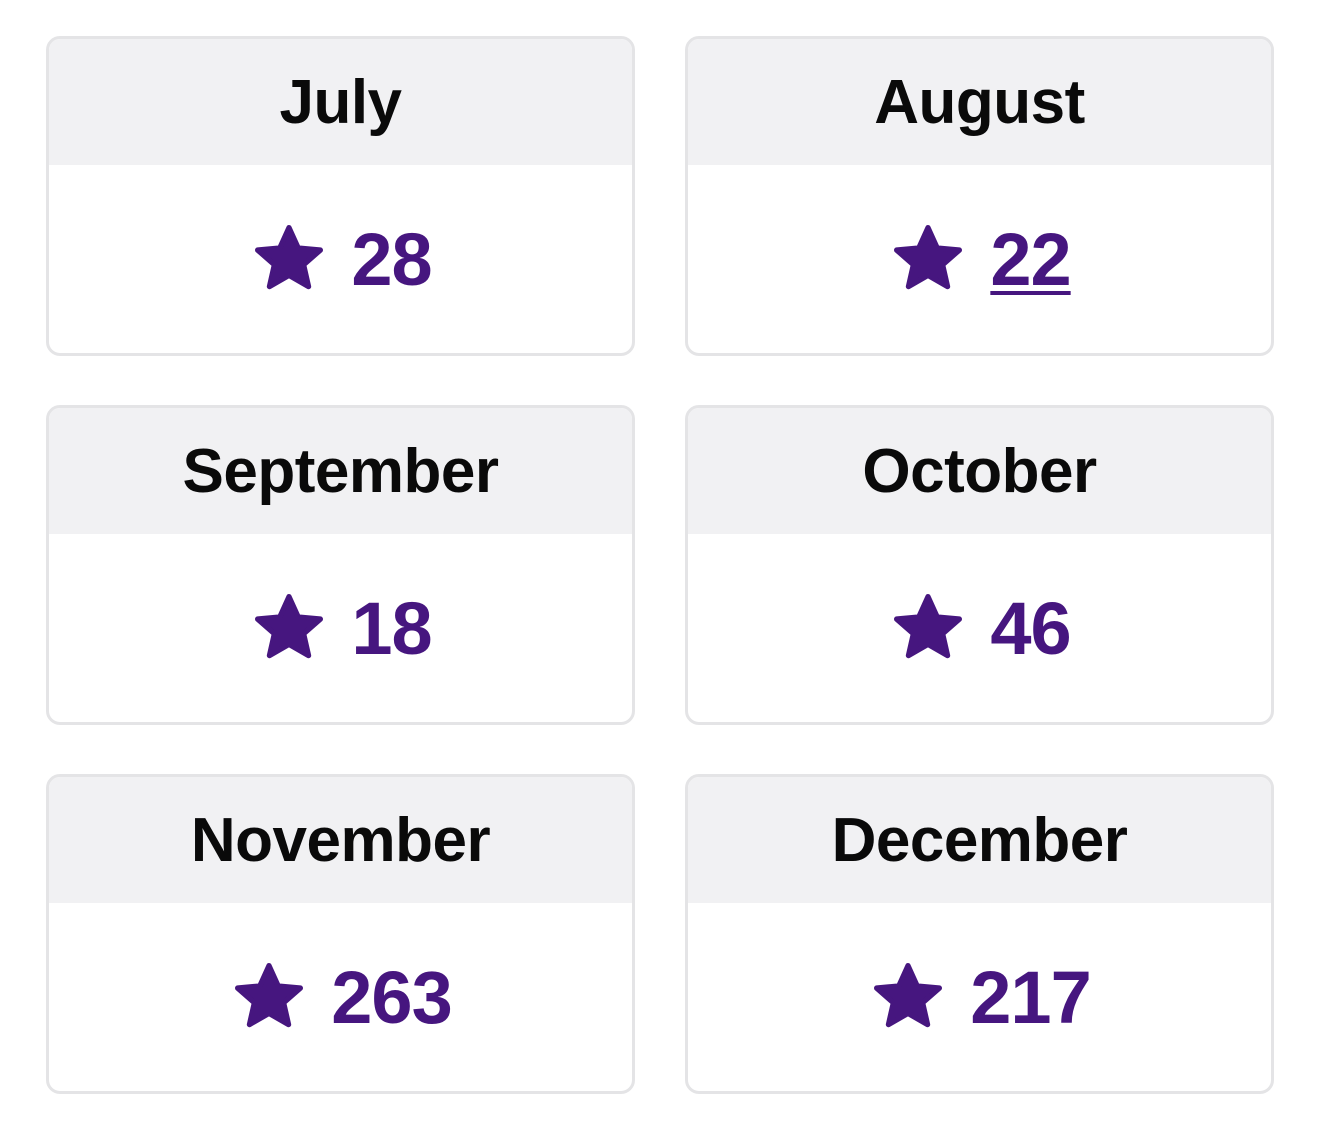 The image size is (1320, 1138). I want to click on month-label: July, so click(340, 102).